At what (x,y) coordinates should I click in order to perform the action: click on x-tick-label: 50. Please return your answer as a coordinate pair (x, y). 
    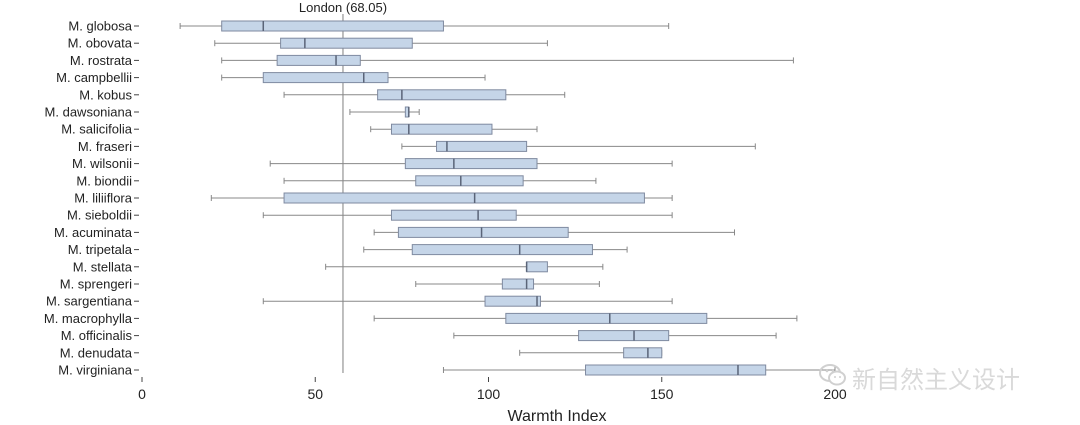
    Looking at the image, I should click on (315, 394).